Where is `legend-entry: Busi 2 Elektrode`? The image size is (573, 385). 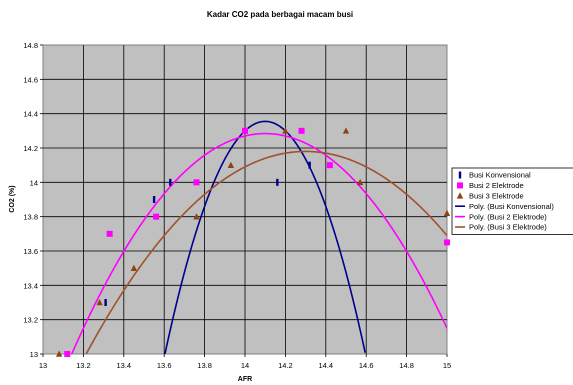 legend-entry: Busi 2 Elektrode is located at coordinates (496, 185).